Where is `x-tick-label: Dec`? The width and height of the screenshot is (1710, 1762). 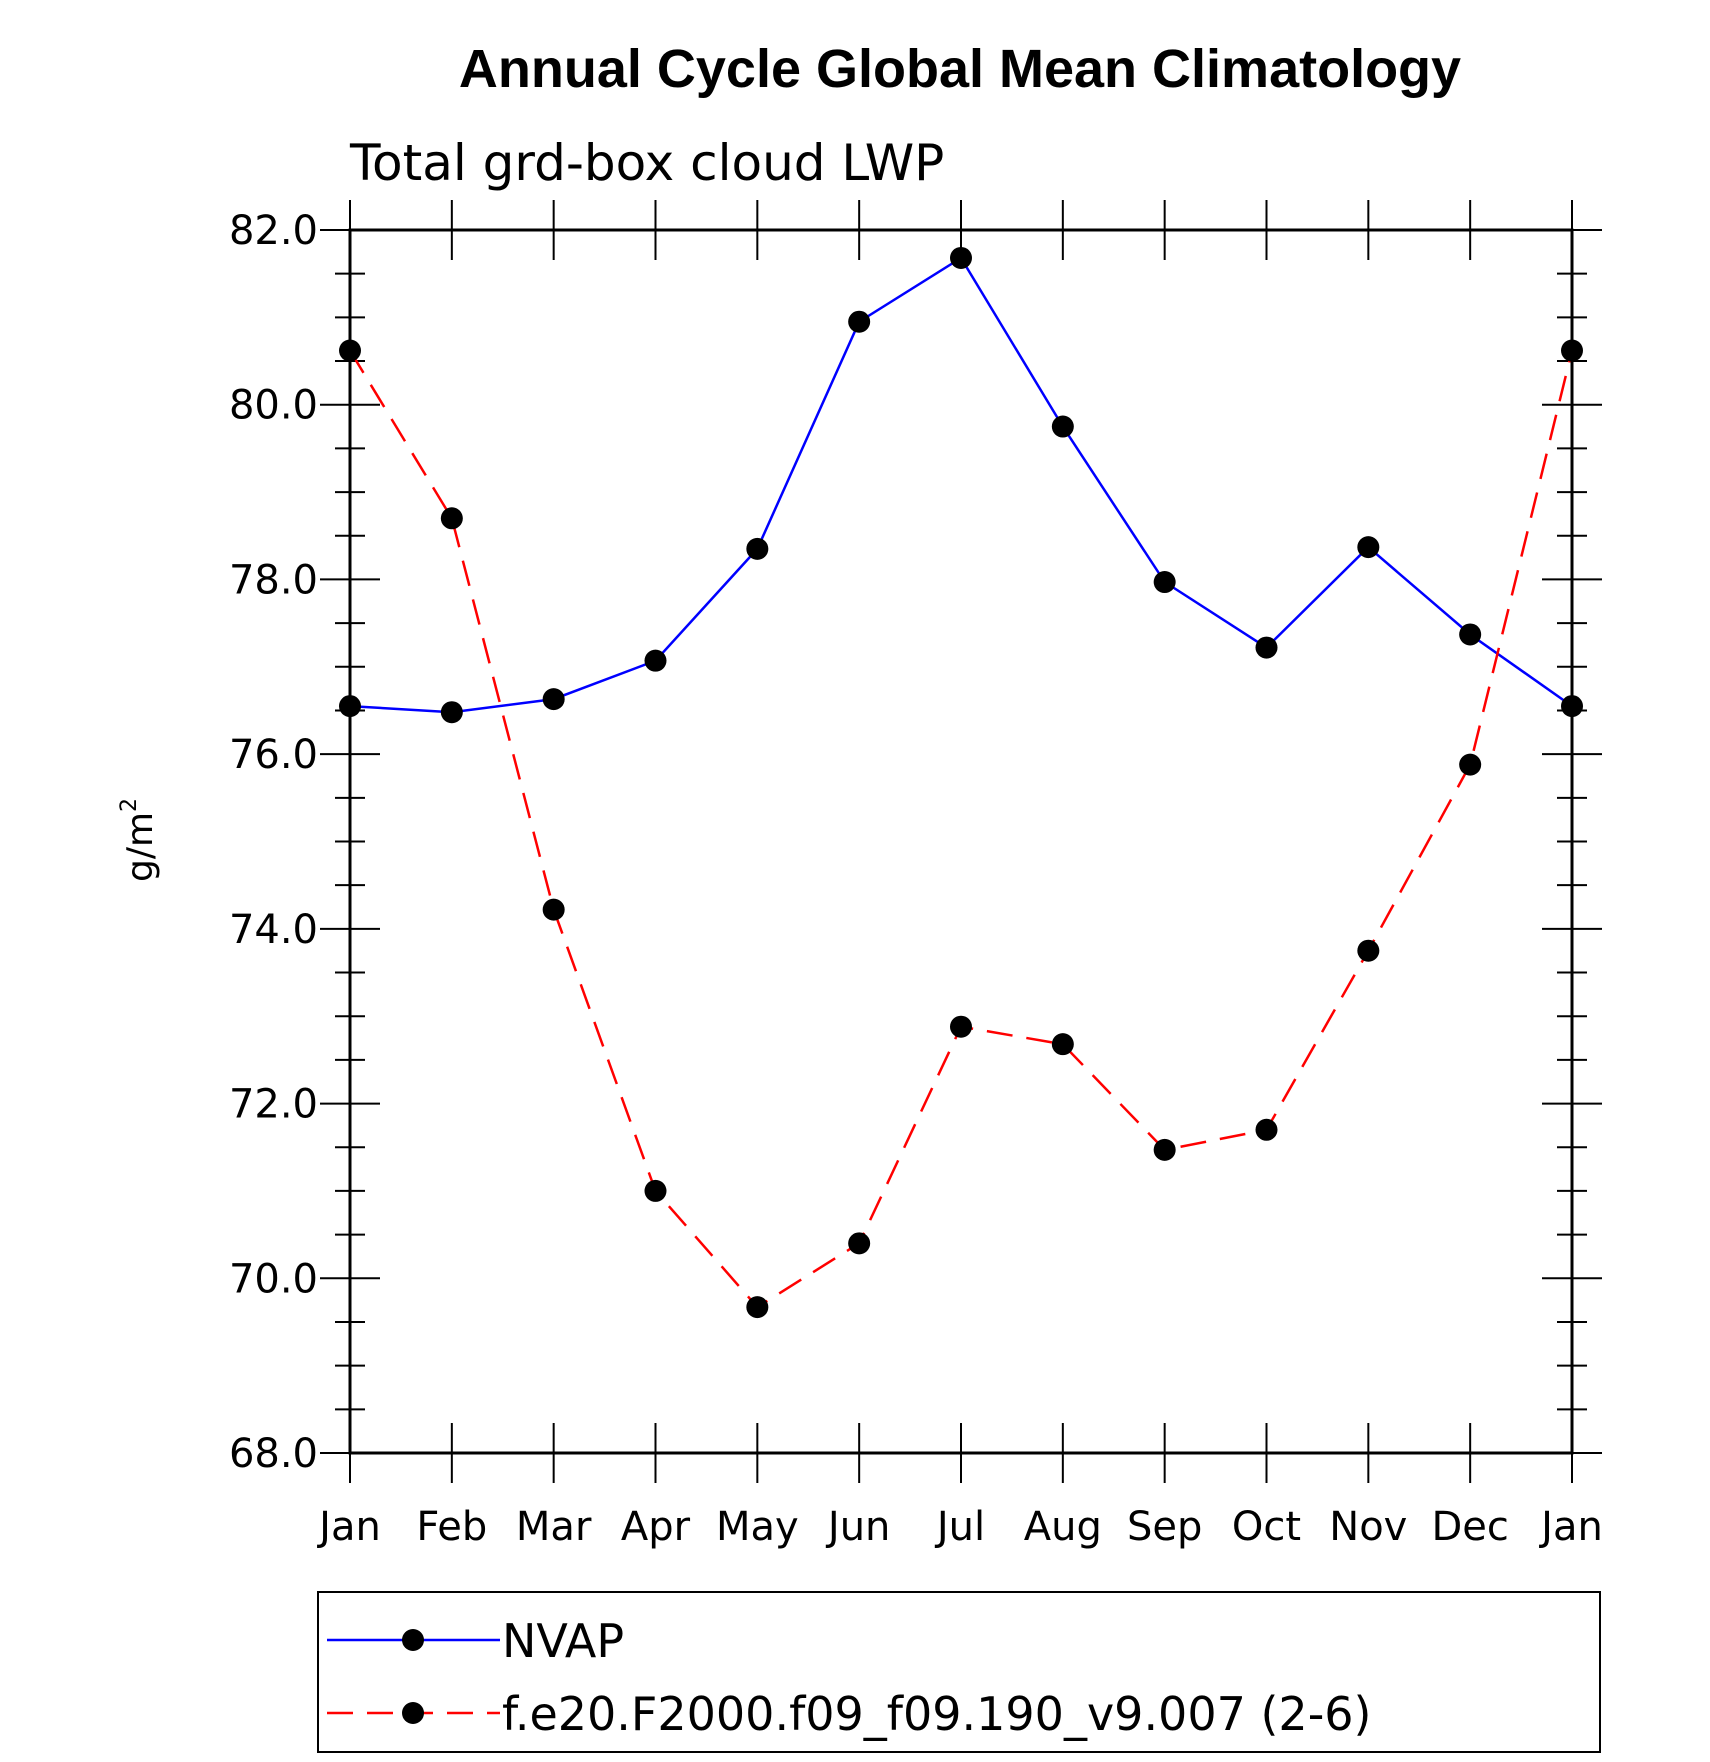
x-tick-label: Dec is located at coordinates (1469, 1527).